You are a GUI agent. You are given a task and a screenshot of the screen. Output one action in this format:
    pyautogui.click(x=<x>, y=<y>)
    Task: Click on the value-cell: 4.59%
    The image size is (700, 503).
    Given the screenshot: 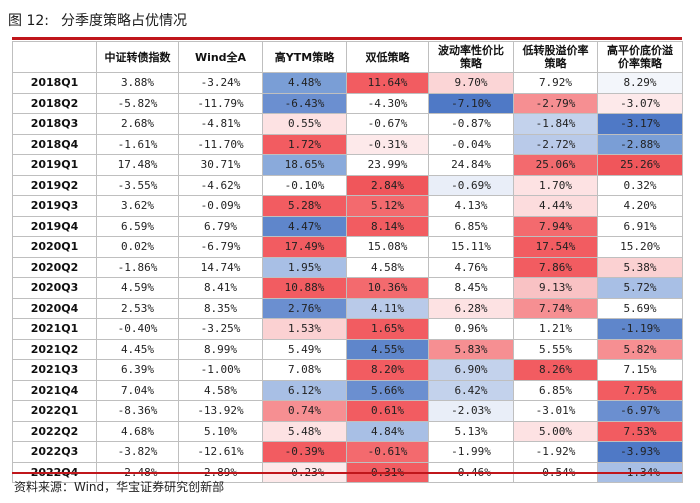 What is the action you would take?
    pyautogui.click(x=137, y=288)
    